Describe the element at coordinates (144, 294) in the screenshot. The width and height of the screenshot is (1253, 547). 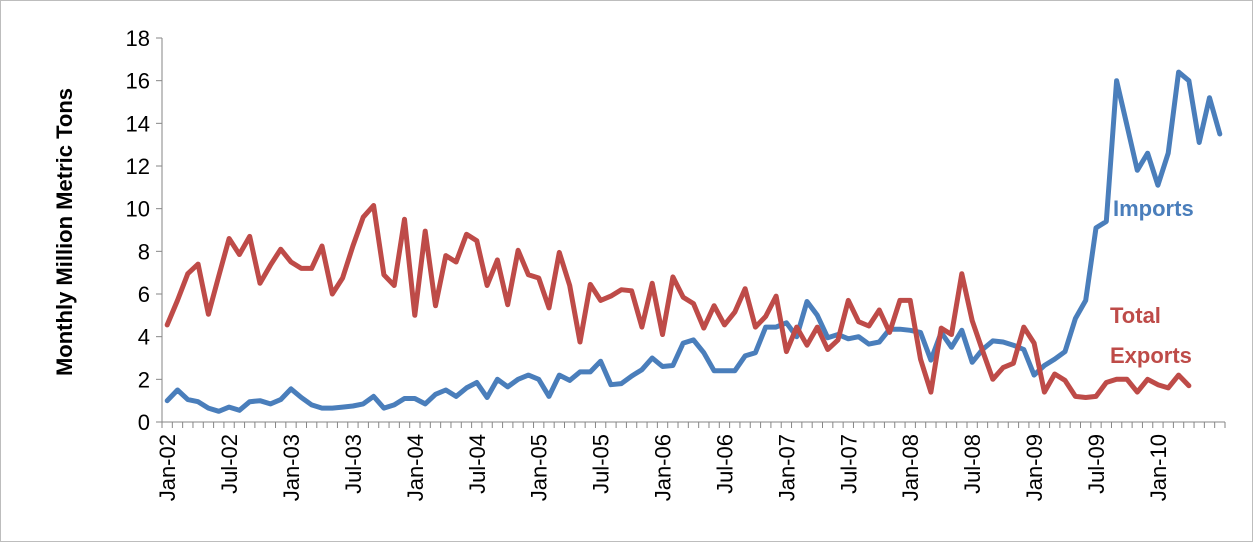
I see `y-tick-label: 6` at that location.